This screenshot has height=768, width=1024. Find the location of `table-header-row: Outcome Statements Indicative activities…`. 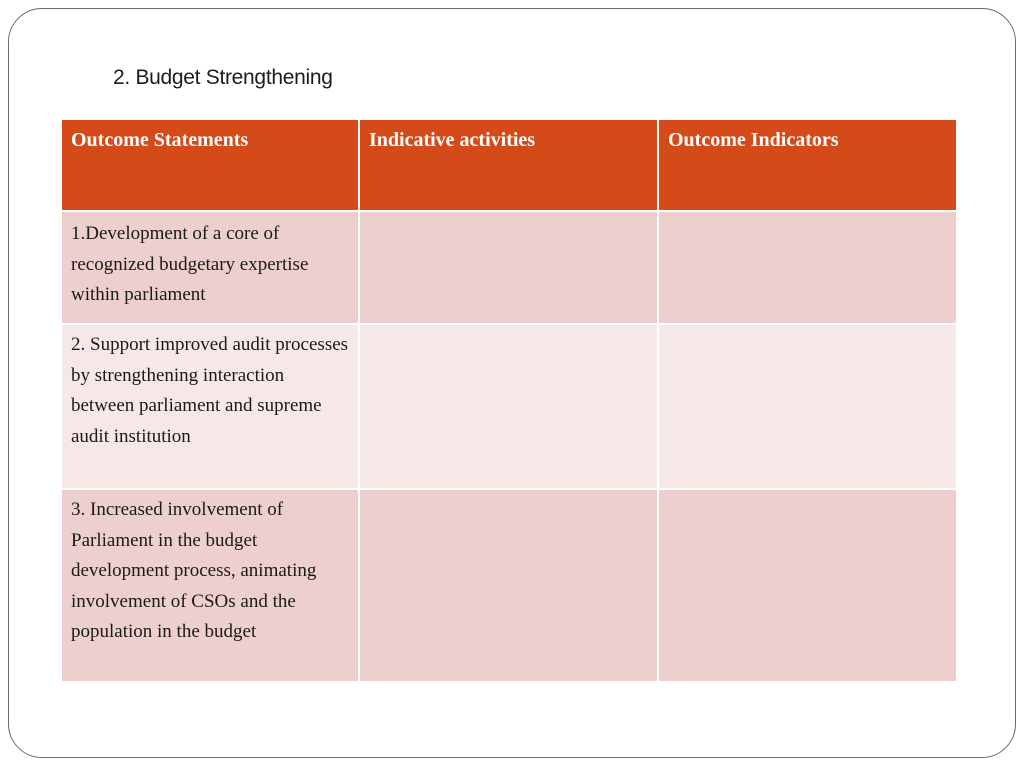

table-header-row: Outcome Statements Indicative activities… is located at coordinates (509, 165).